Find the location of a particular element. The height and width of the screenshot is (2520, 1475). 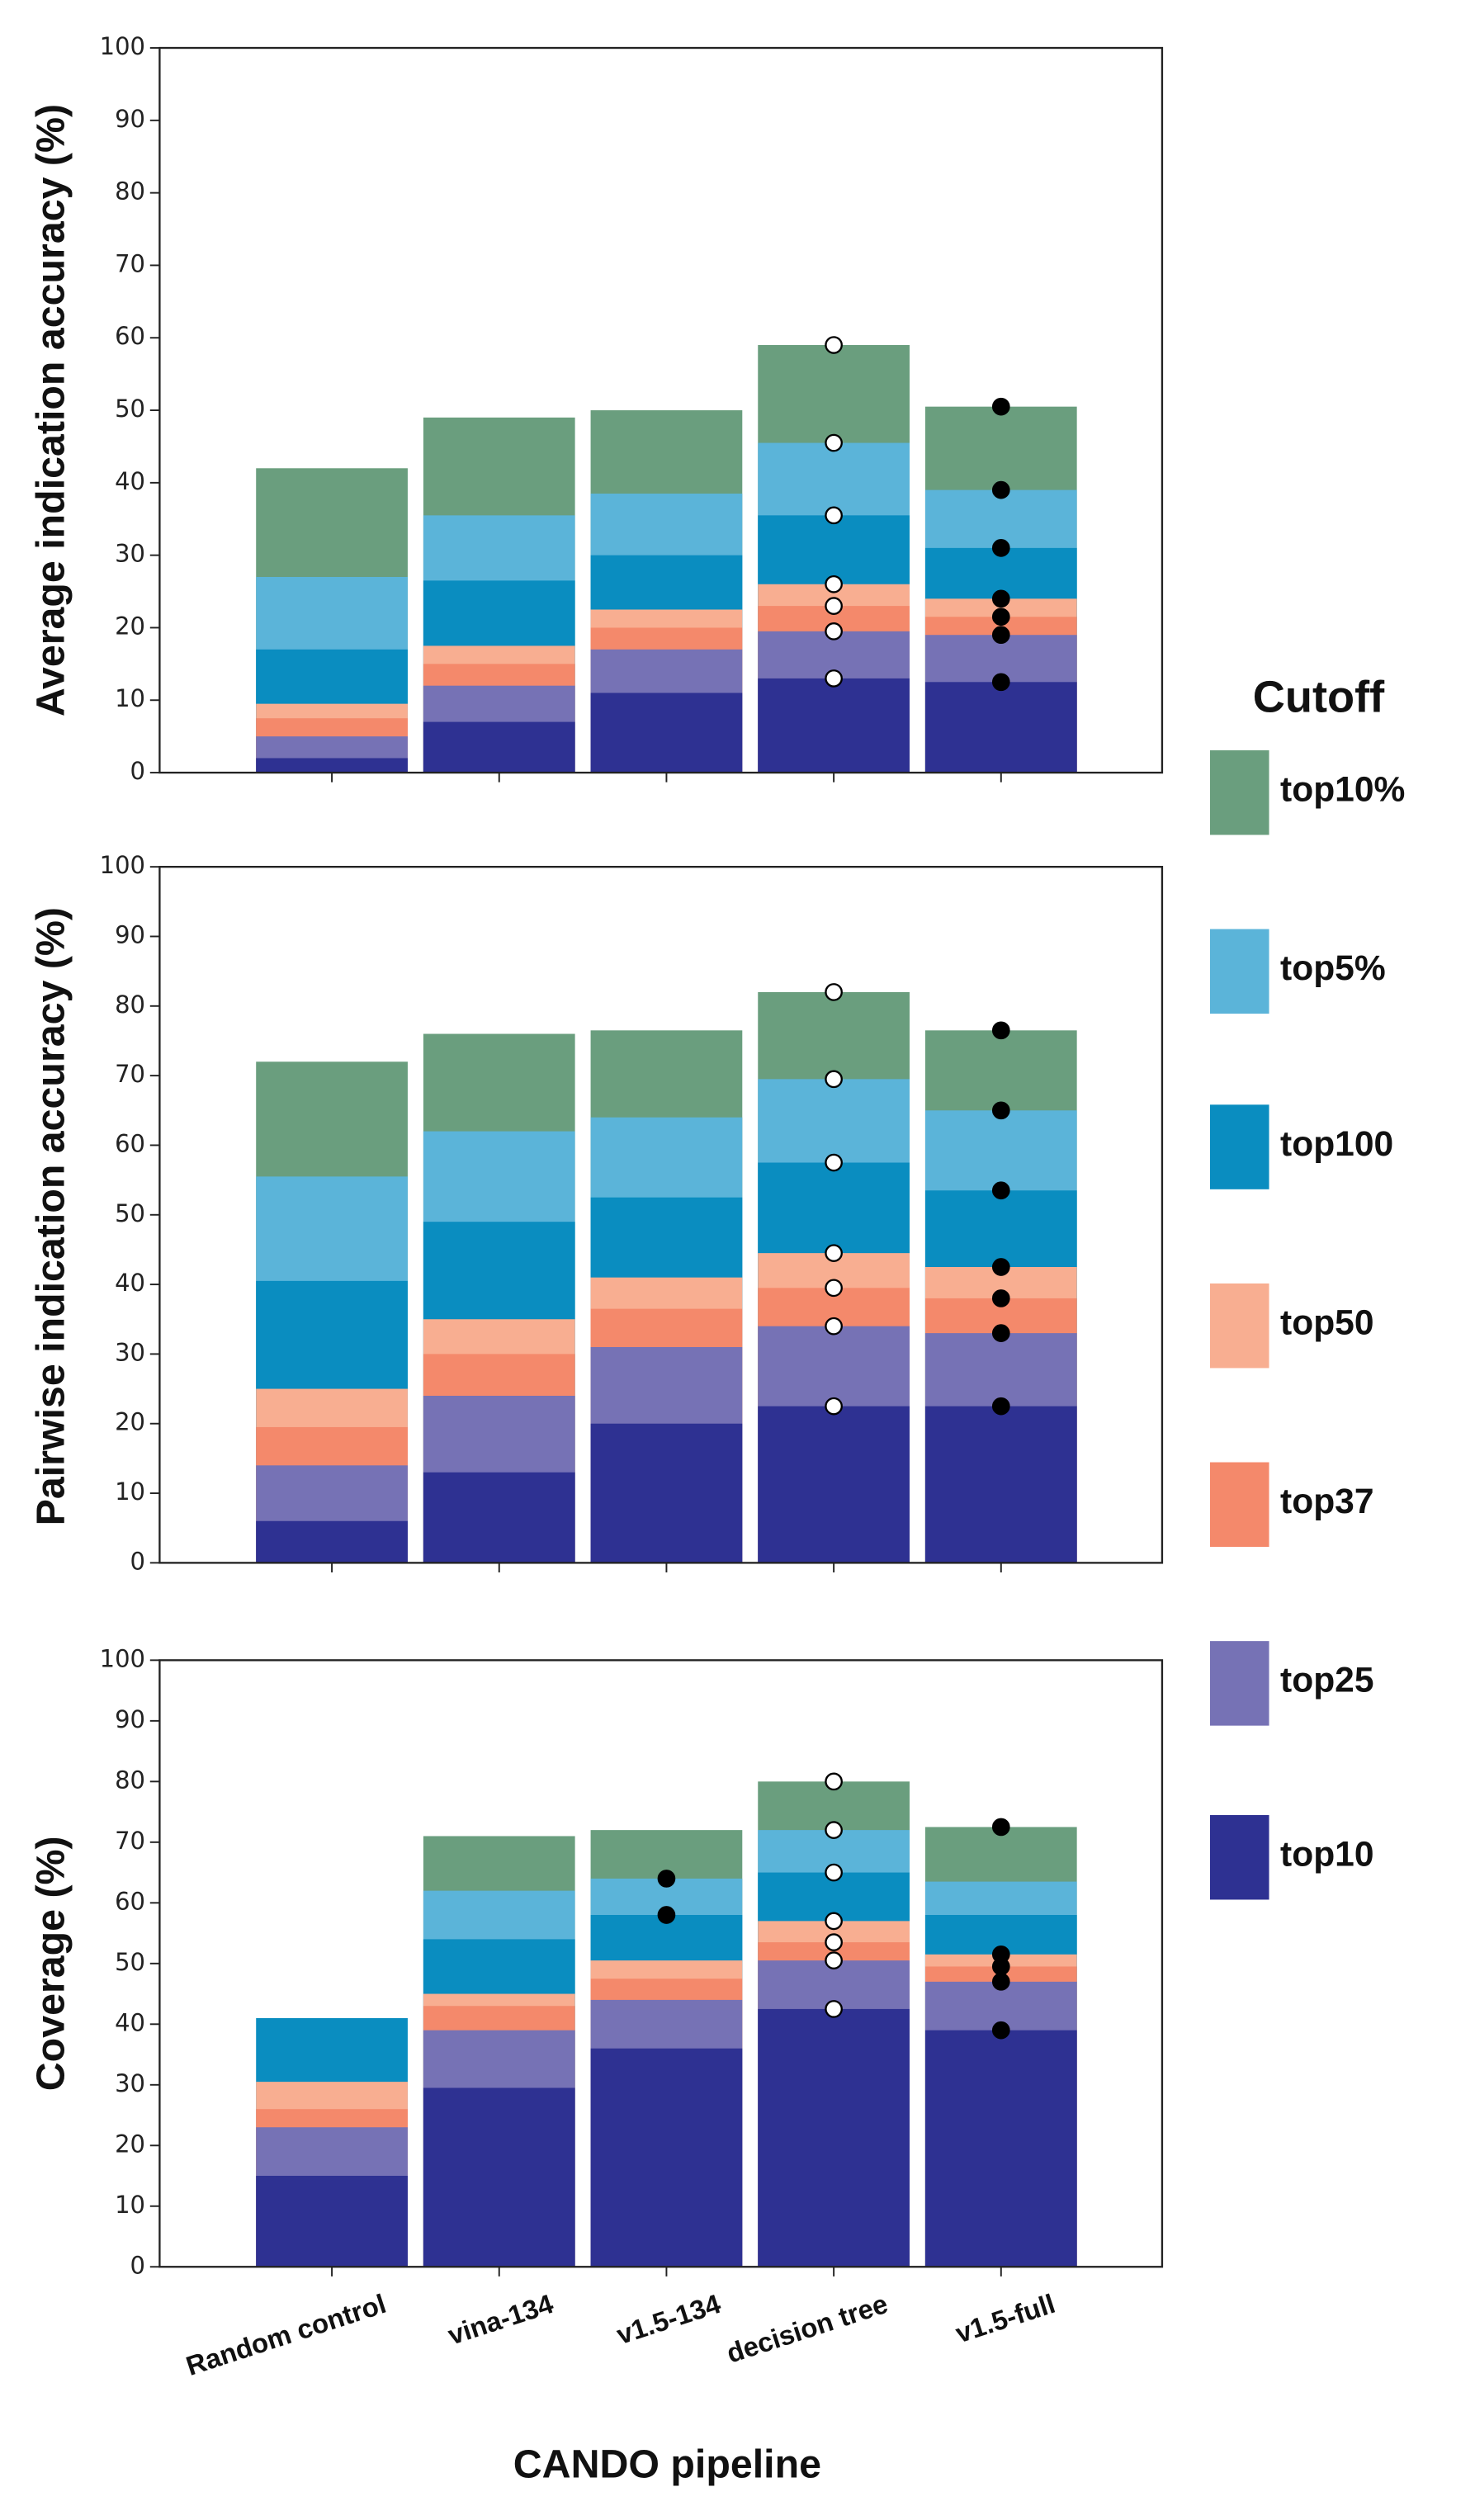

y-axis-label: Pairwise indication accuracy (%) is located at coordinates (50, 1216).